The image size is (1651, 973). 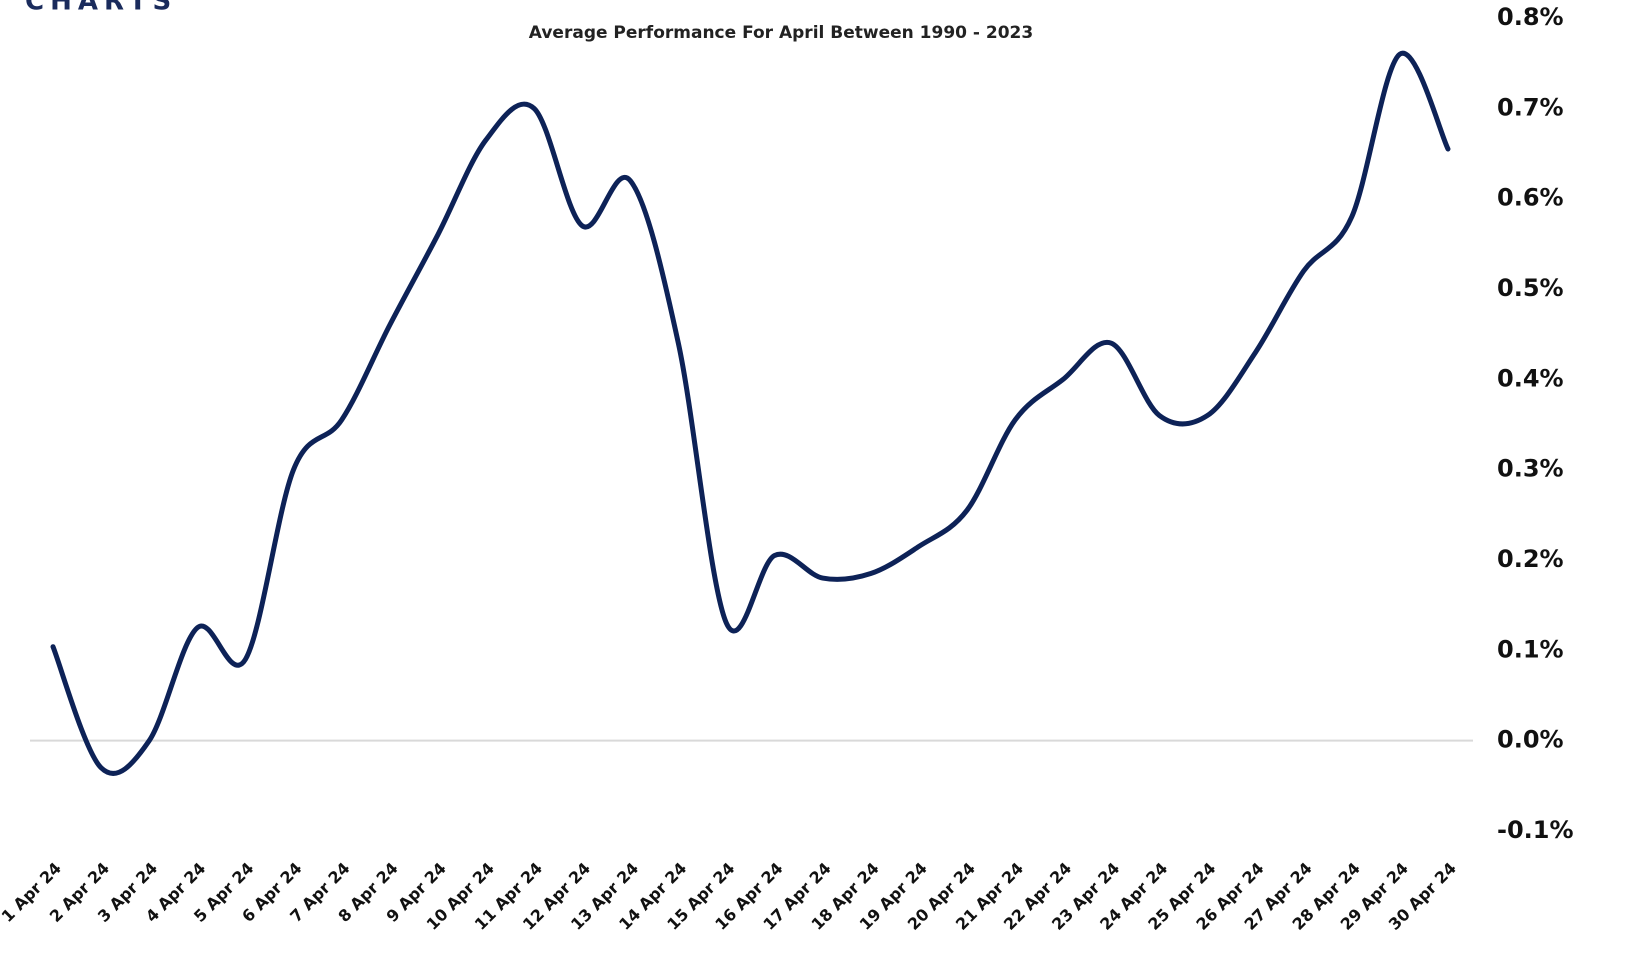 I want to click on y-tick-label: 0.5%, so click(x=1530, y=288).